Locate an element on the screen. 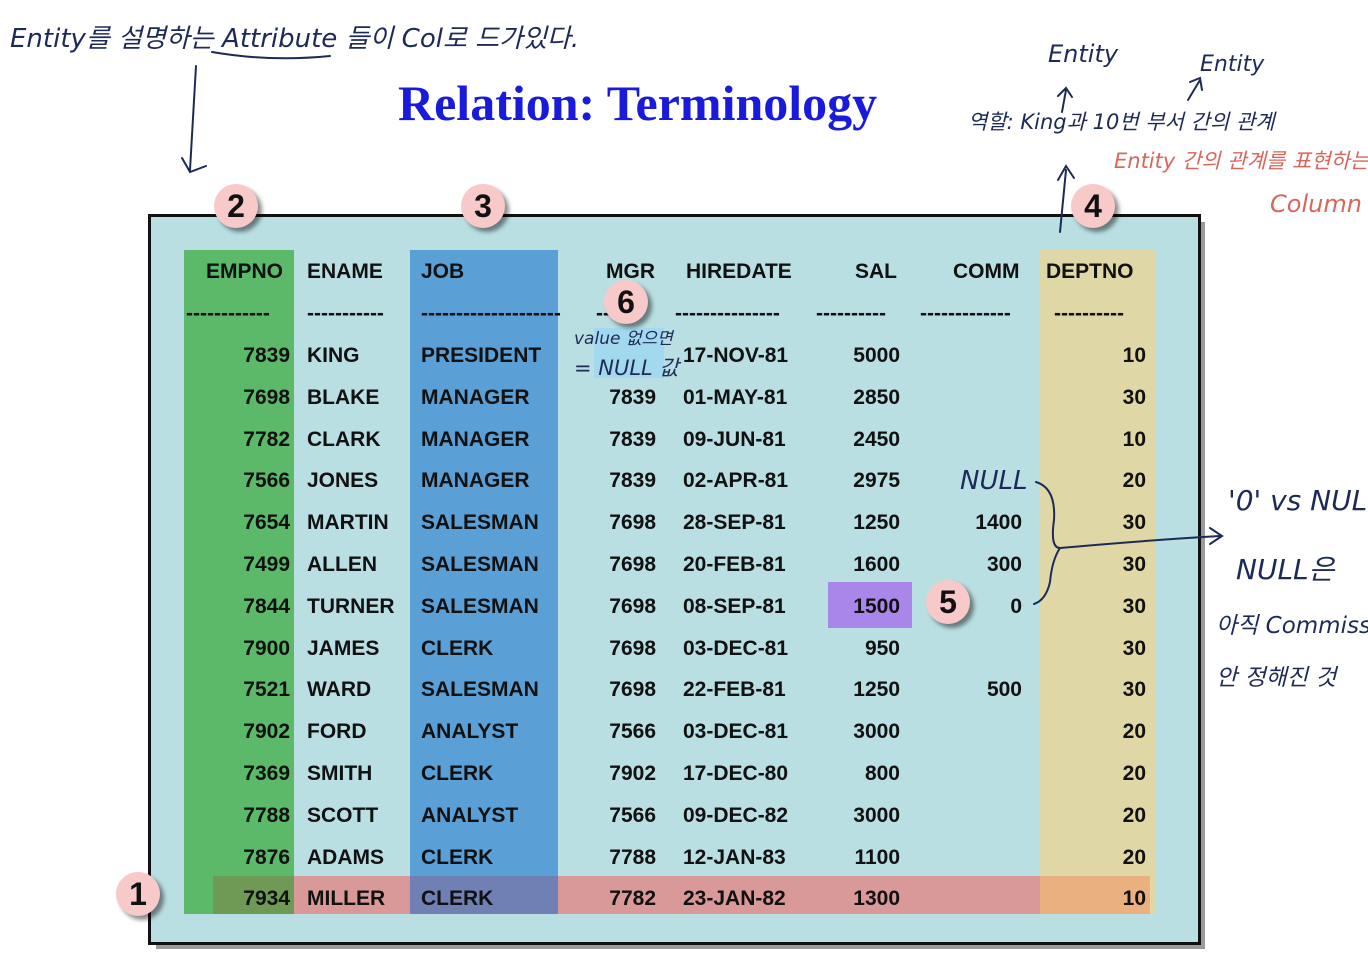 This screenshot has height=954, width=1368. cell-sal: 1100 is located at coordinates (877, 857).